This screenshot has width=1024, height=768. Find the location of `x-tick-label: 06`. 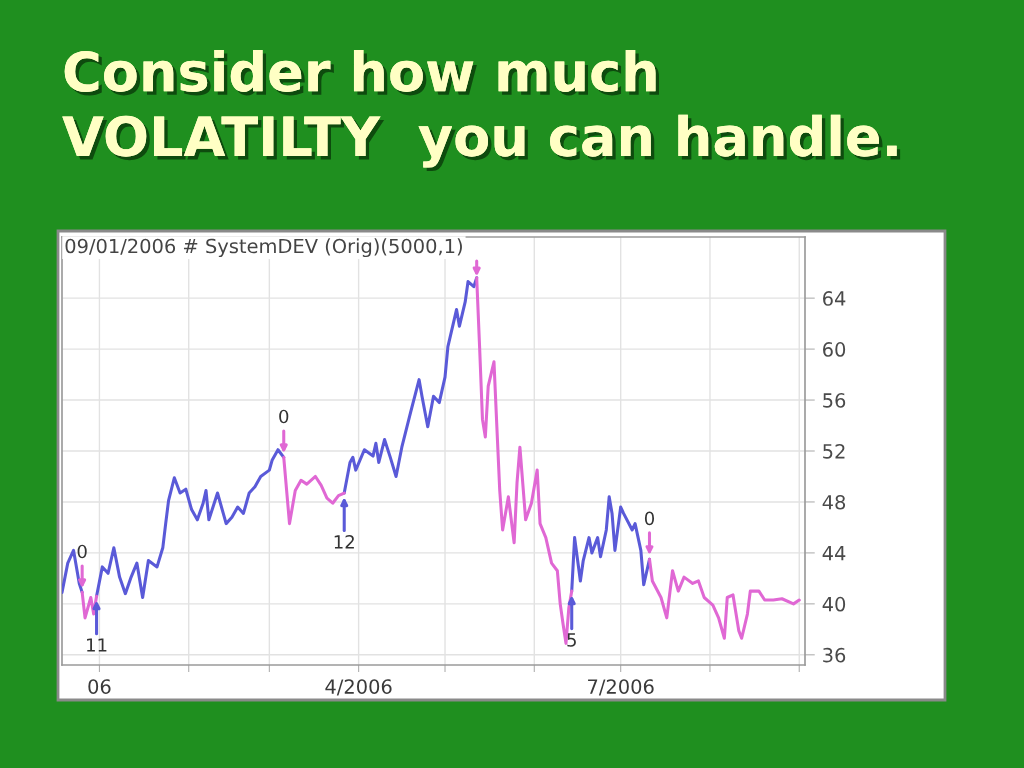

x-tick-label: 06 is located at coordinates (99, 686).